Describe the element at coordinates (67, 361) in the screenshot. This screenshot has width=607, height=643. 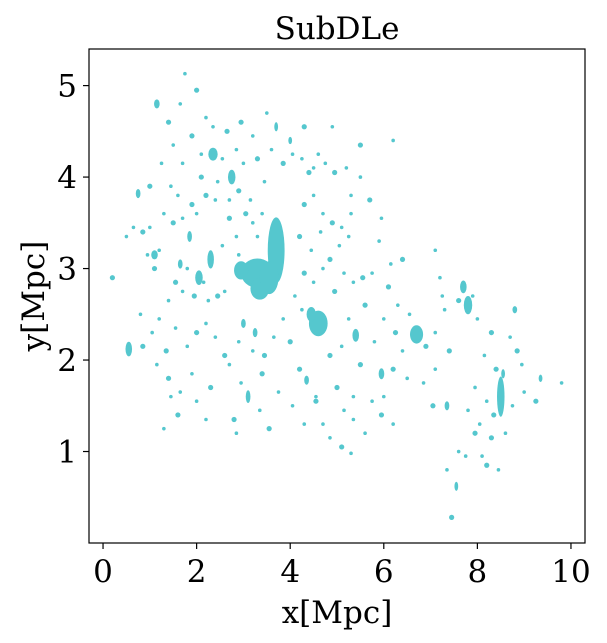
I see `y-tick-label: 2` at that location.